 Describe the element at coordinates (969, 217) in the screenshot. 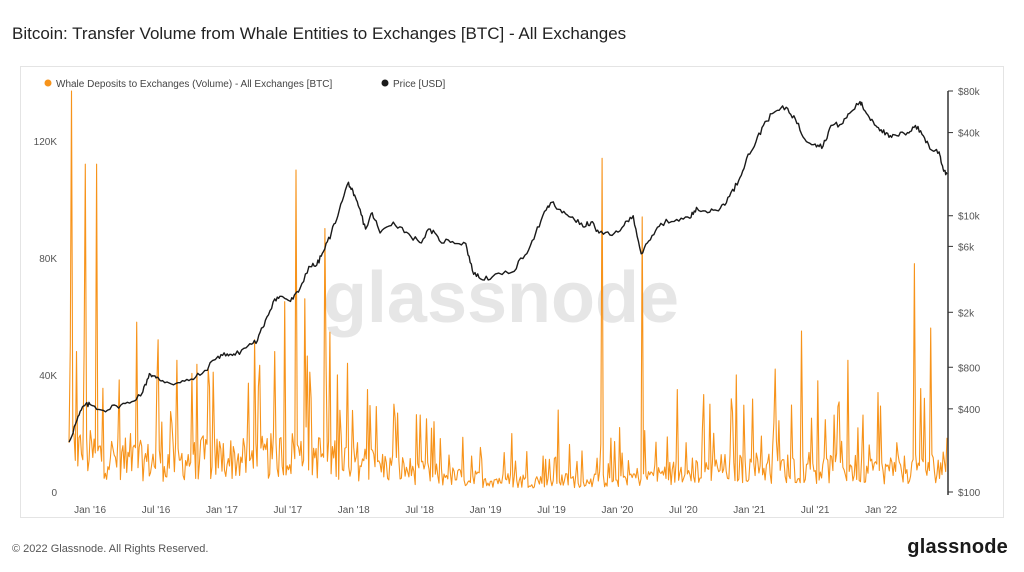

I see `right-tick-label: $10k` at that location.